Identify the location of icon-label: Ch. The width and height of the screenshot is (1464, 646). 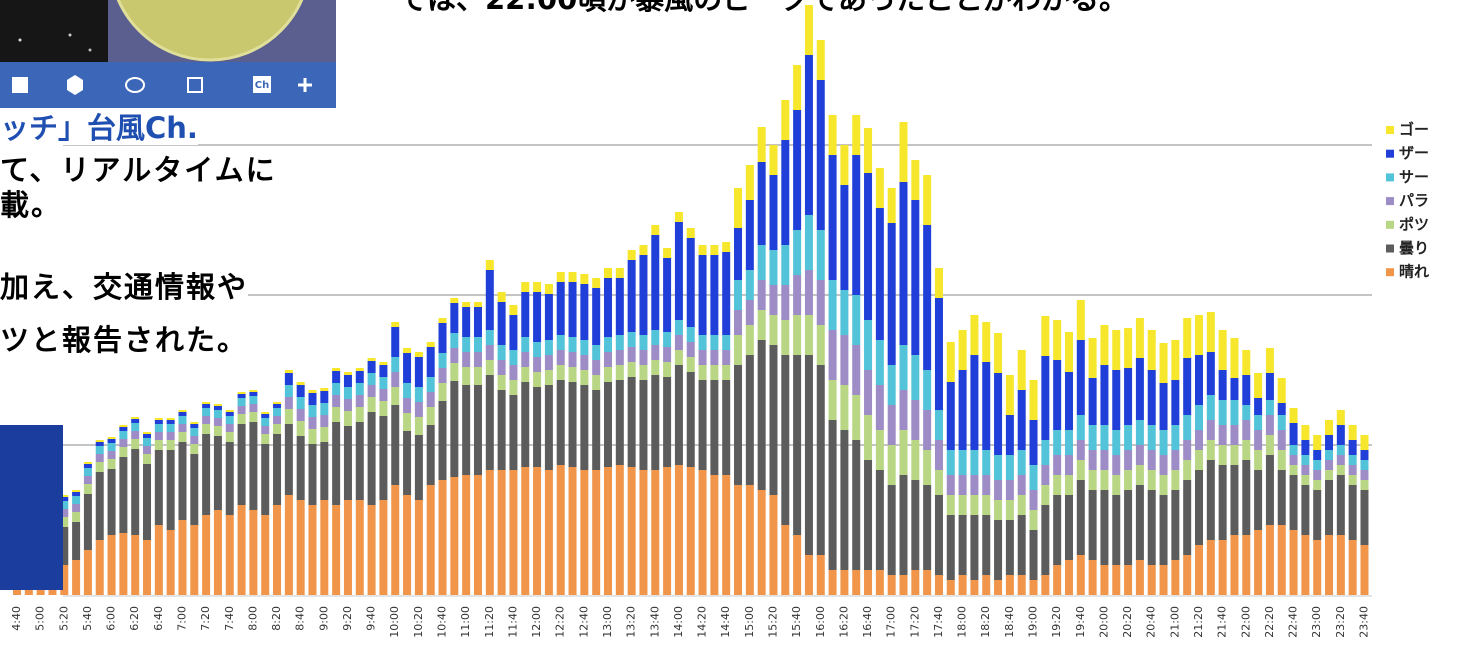
(262, 85).